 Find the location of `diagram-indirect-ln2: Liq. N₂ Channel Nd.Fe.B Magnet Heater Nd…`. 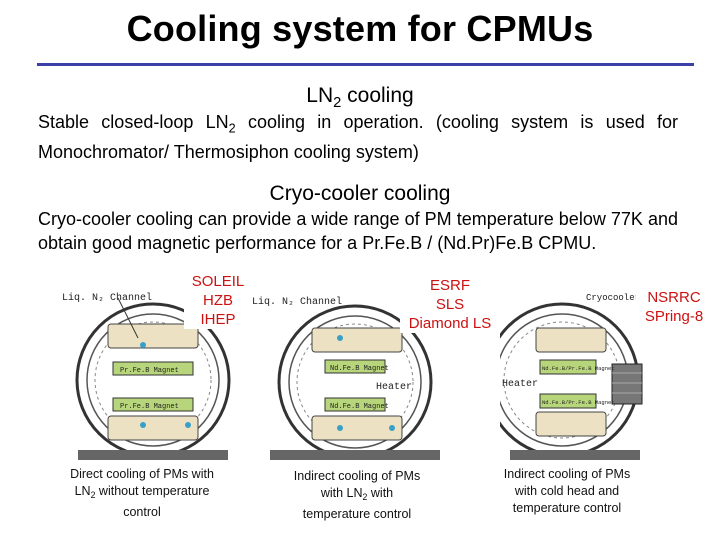

diagram-indirect-ln2: Liq. N₂ Channel Nd.Fe.B Magnet Heater Nd… is located at coordinates (345, 375).